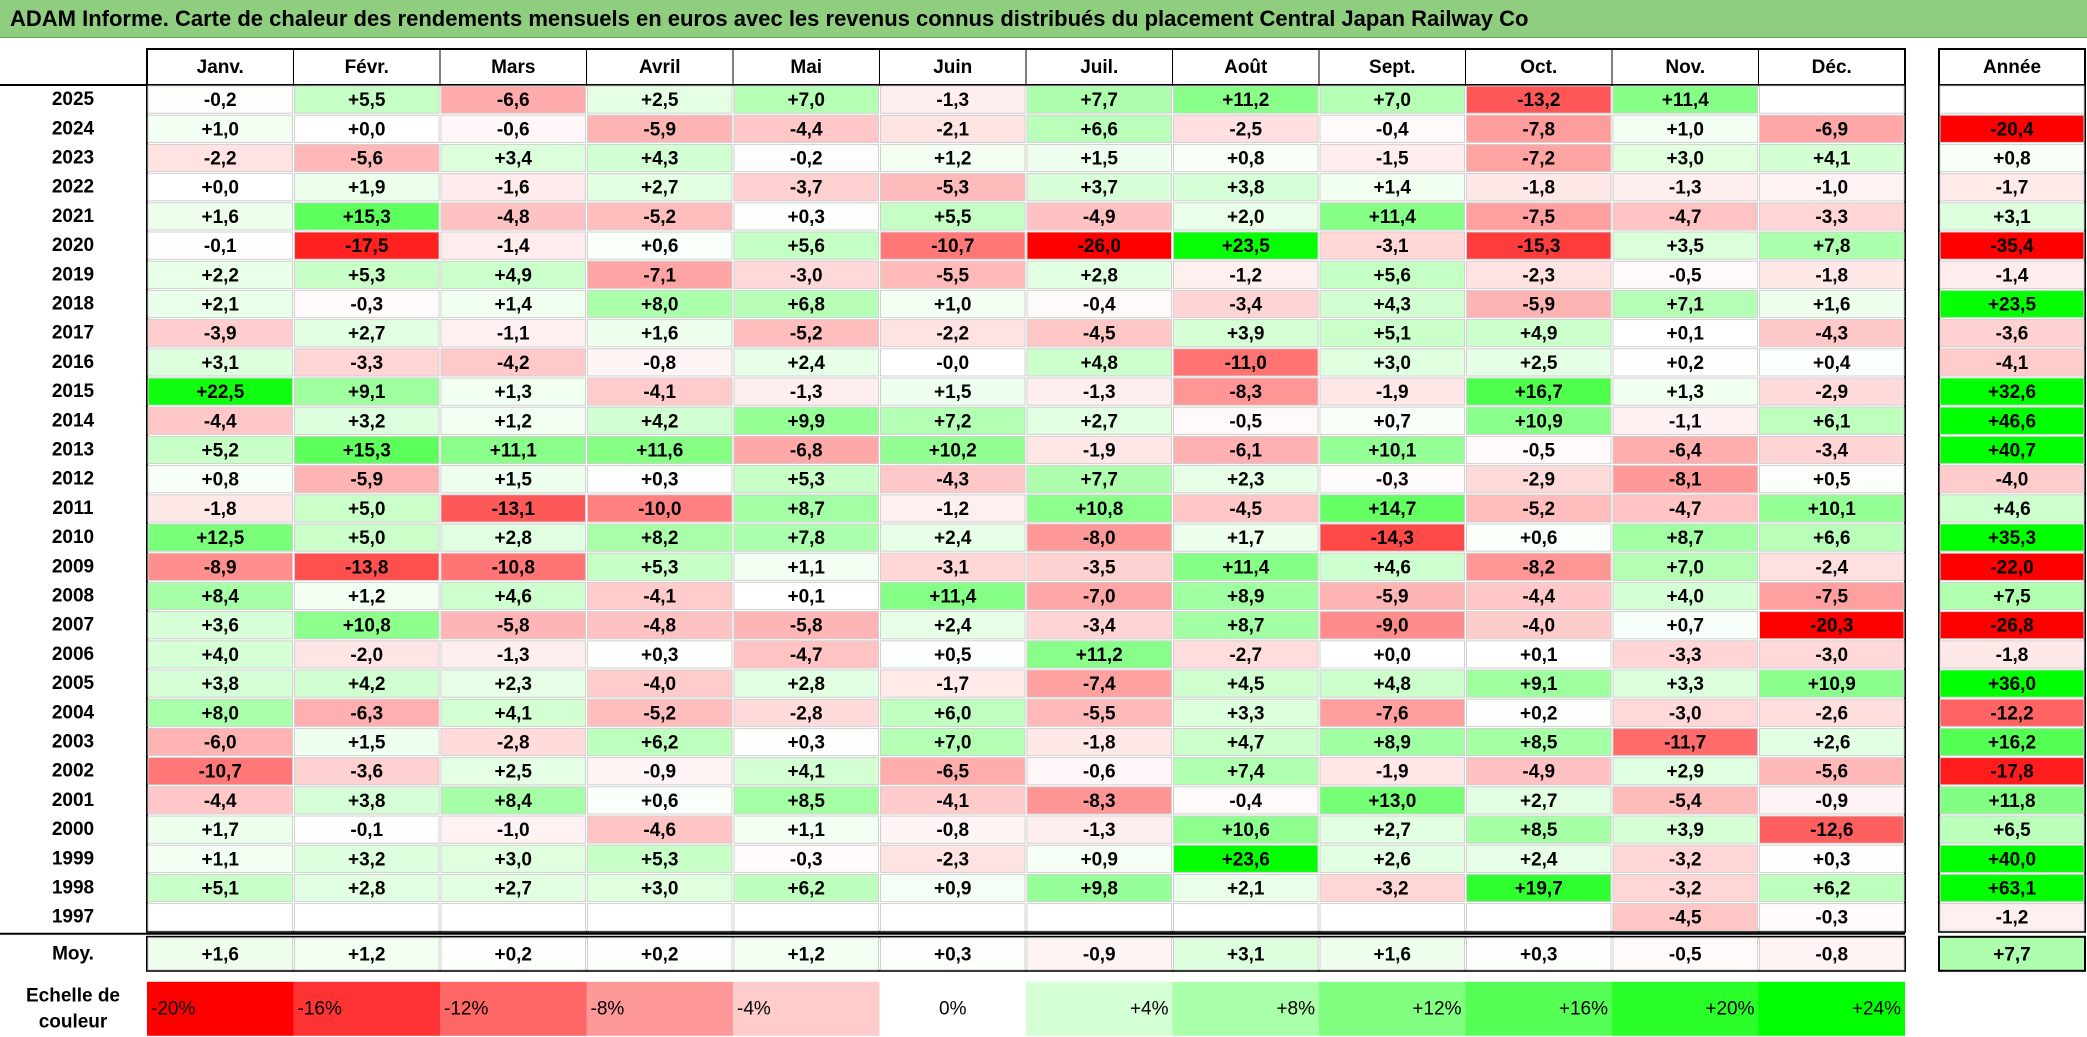 This screenshot has width=2087, height=1037. Describe the element at coordinates (513, 713) in the screenshot. I see `cell-value: +4,1` at that location.